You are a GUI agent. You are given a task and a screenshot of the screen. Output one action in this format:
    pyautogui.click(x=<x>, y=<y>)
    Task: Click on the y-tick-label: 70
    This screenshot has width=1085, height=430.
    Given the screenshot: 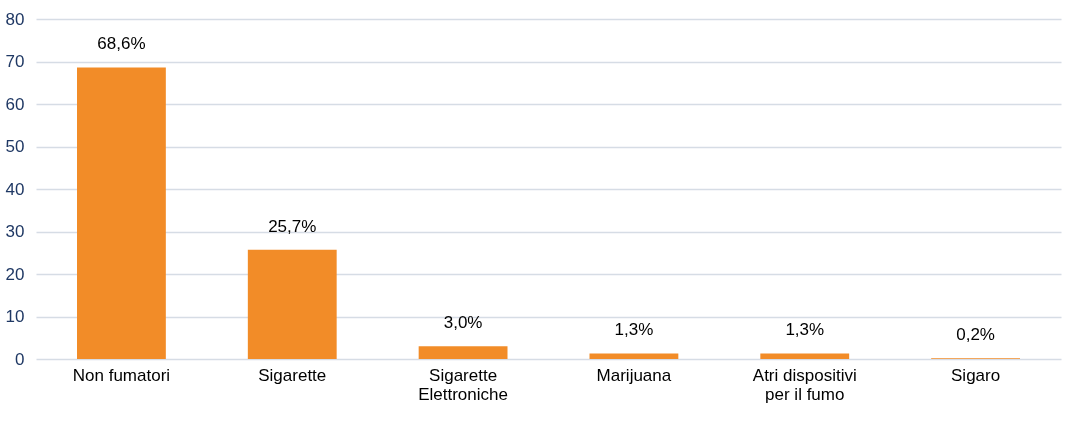 What is the action you would take?
    pyautogui.click(x=15, y=61)
    